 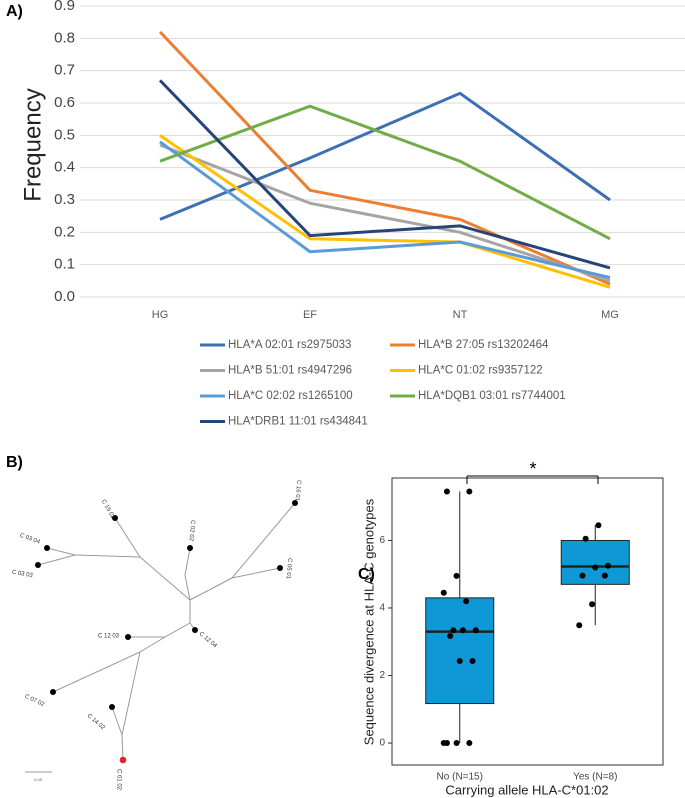 I want to click on legend-label: HLA*DRB1 11:01 rs434841, so click(x=298, y=422).